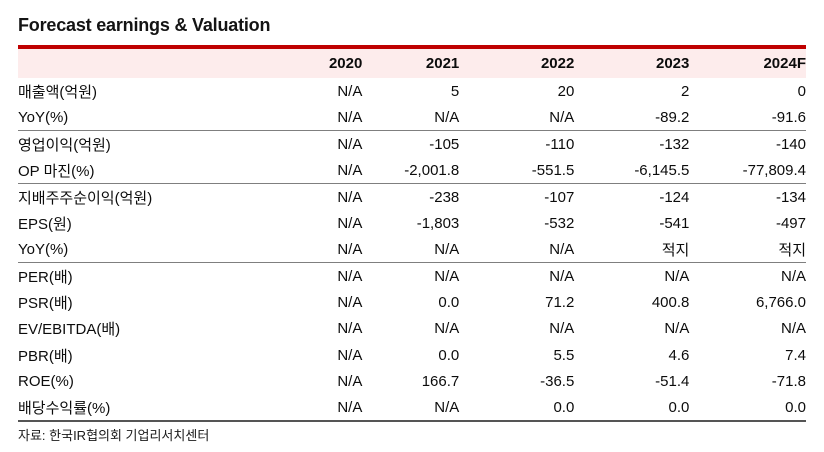 This screenshot has height=452, width=824. I want to click on column-header-2023: 2023, so click(672, 63).